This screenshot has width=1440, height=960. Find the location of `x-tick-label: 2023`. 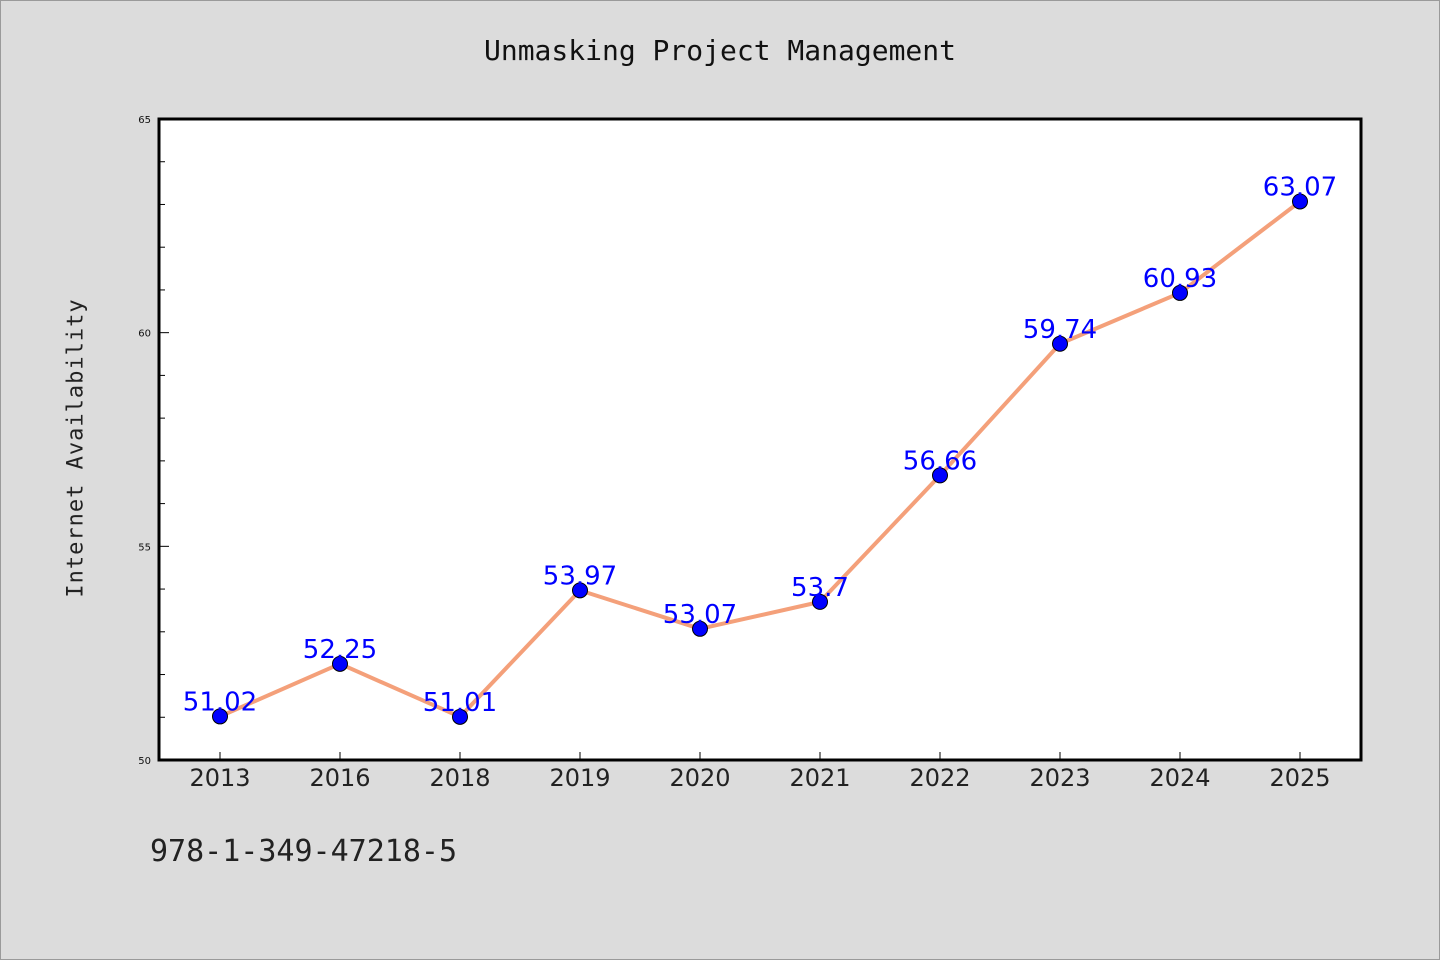

x-tick-label: 2023 is located at coordinates (1059, 778).